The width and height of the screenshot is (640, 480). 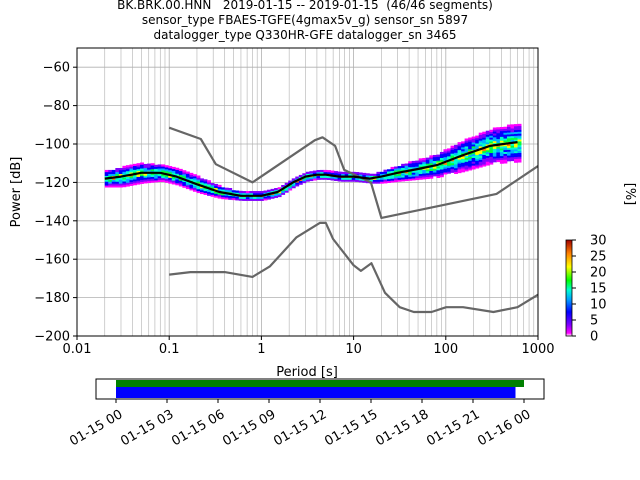 I want to click on coverage-tick-label: 01-15 06, so click(x=198, y=428).